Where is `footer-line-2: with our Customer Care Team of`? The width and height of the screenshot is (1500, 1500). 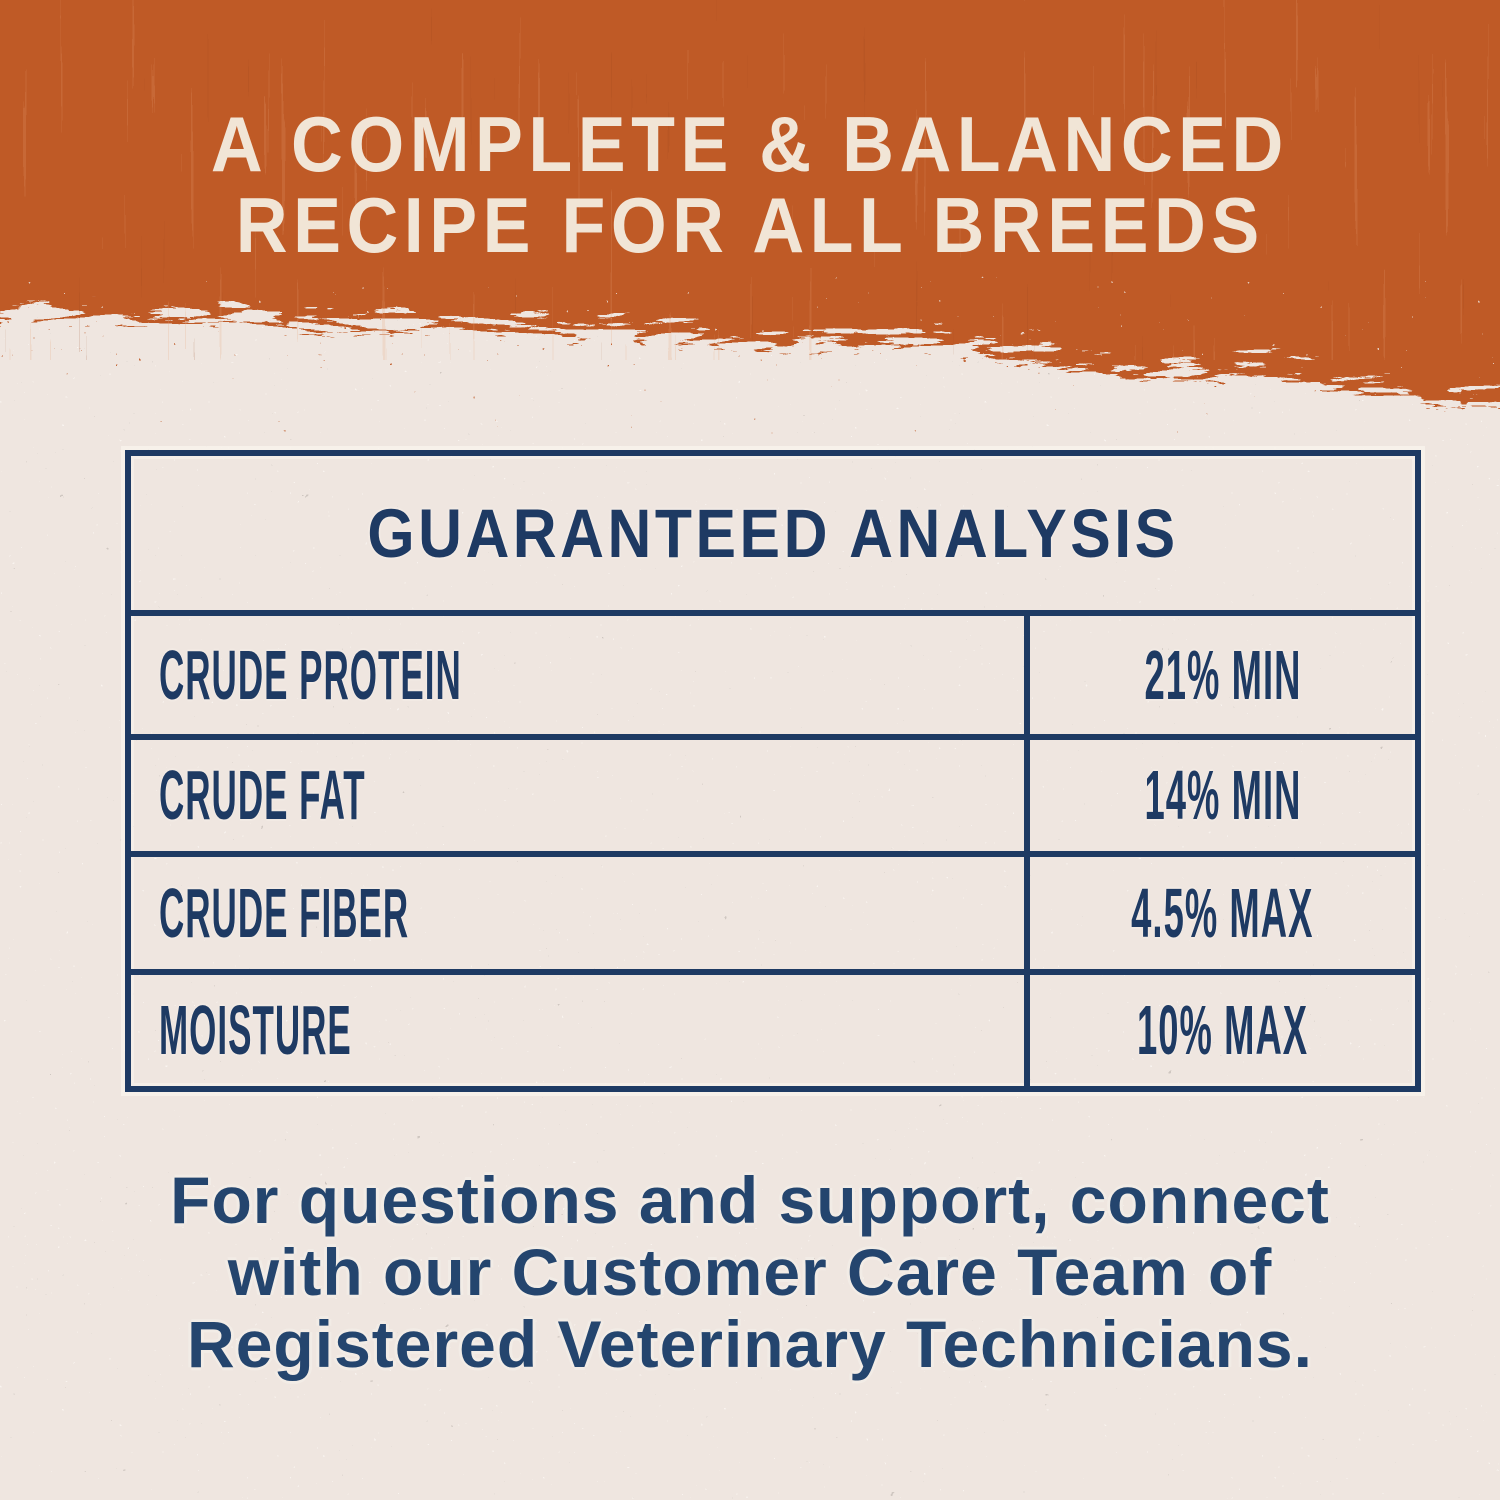 footer-line-2: with our Customer Care Team of is located at coordinates (750, 1272).